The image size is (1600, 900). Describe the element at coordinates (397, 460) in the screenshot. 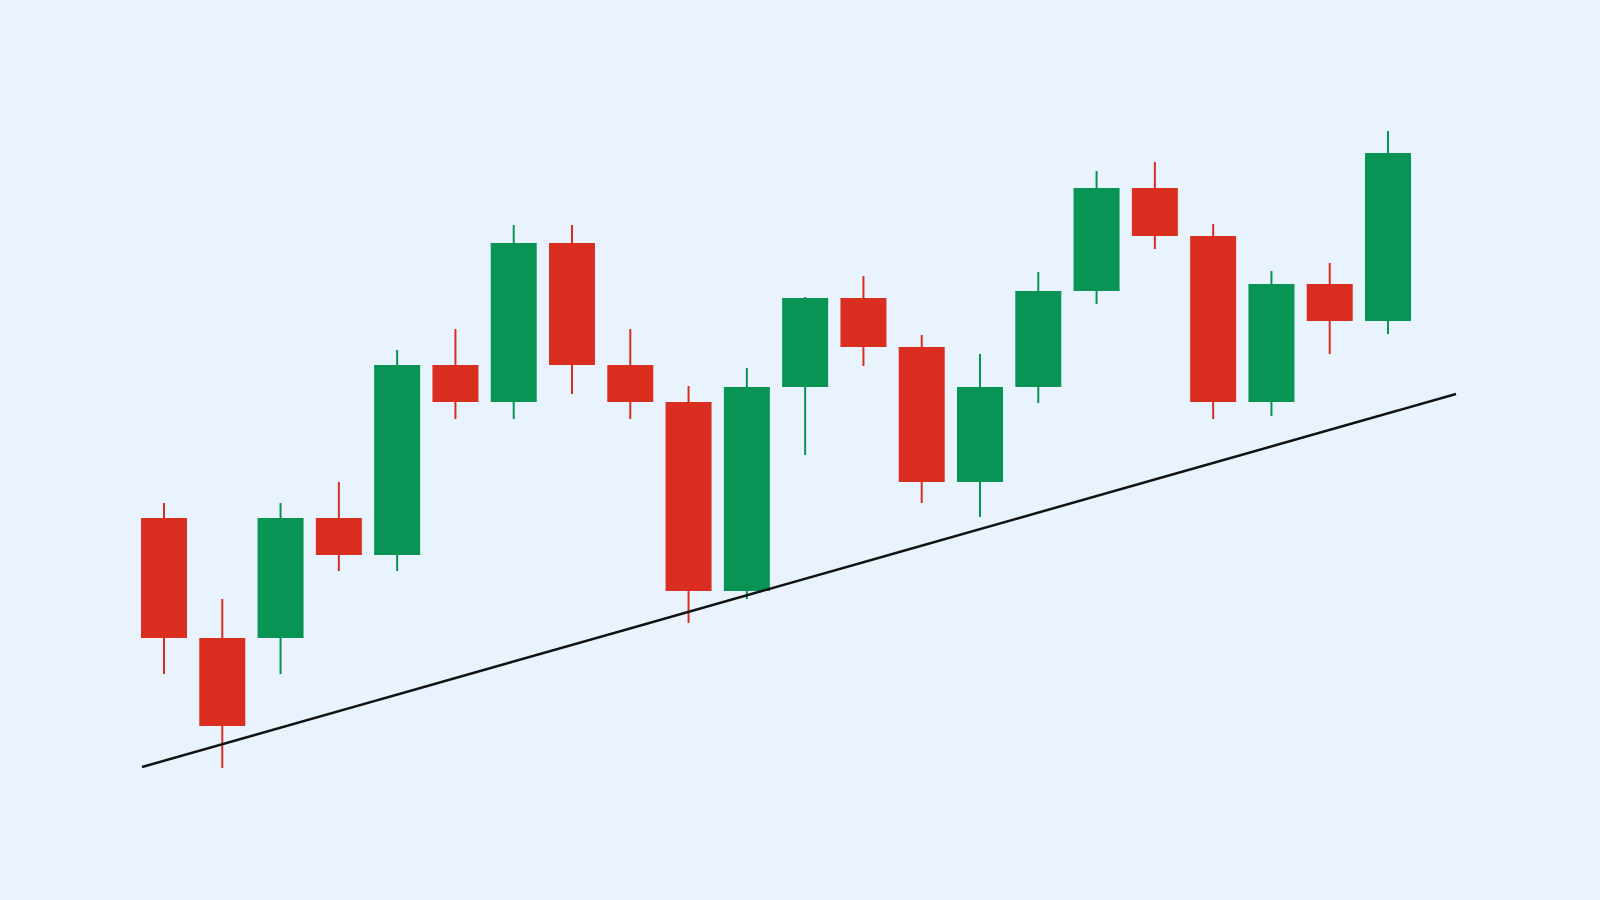

I see `candle-body-5-bullish` at that location.